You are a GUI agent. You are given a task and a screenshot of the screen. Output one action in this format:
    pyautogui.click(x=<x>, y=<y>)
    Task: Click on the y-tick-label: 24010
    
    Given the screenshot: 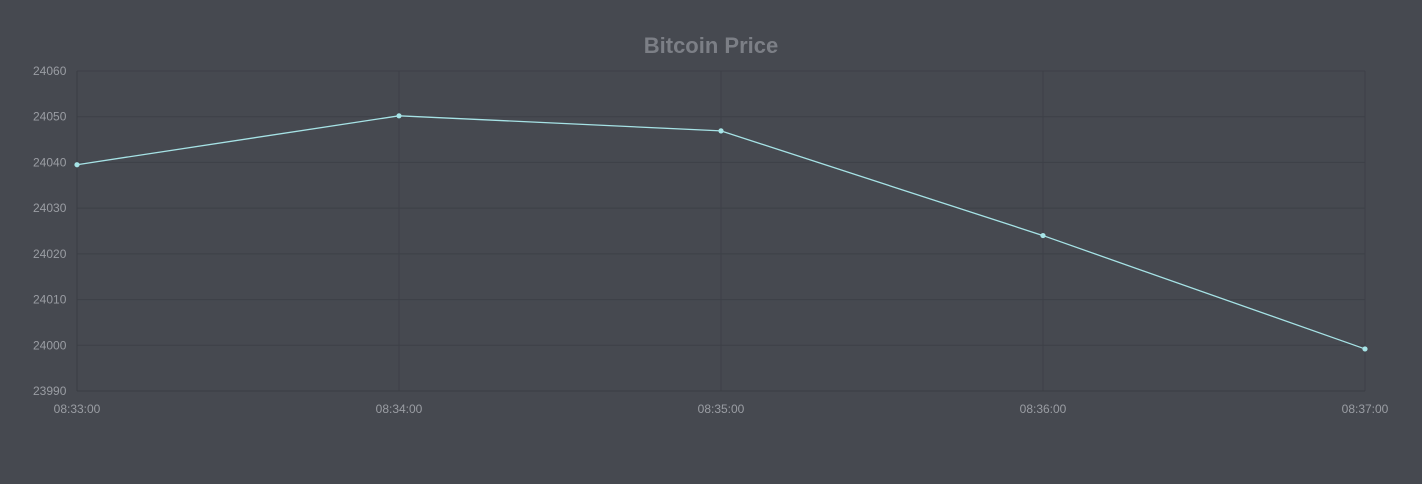 What is the action you would take?
    pyautogui.click(x=50, y=300)
    